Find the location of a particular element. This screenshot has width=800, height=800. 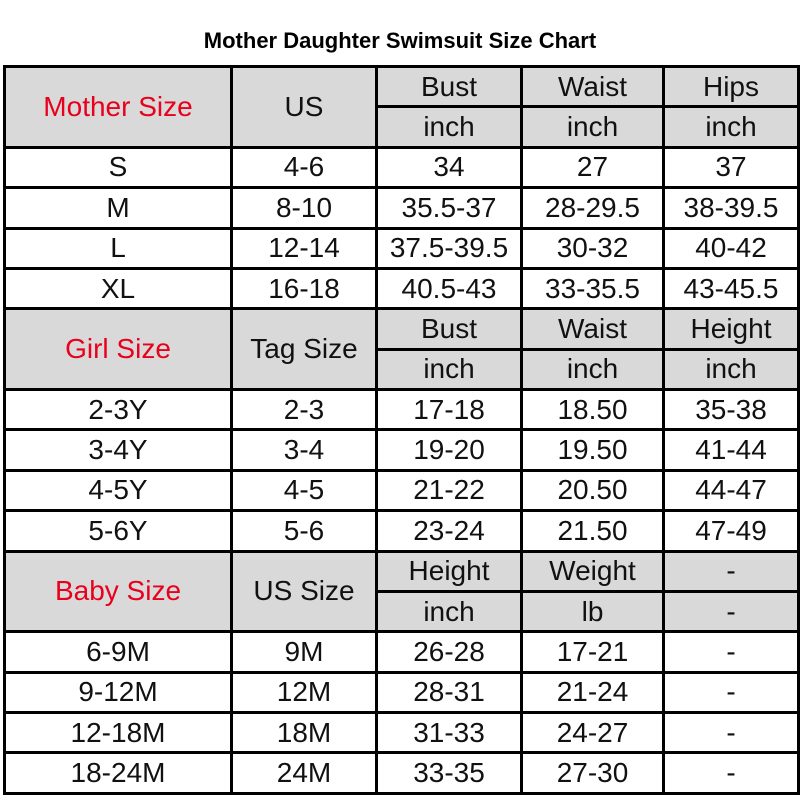

cell: 18M is located at coordinates (304, 732).